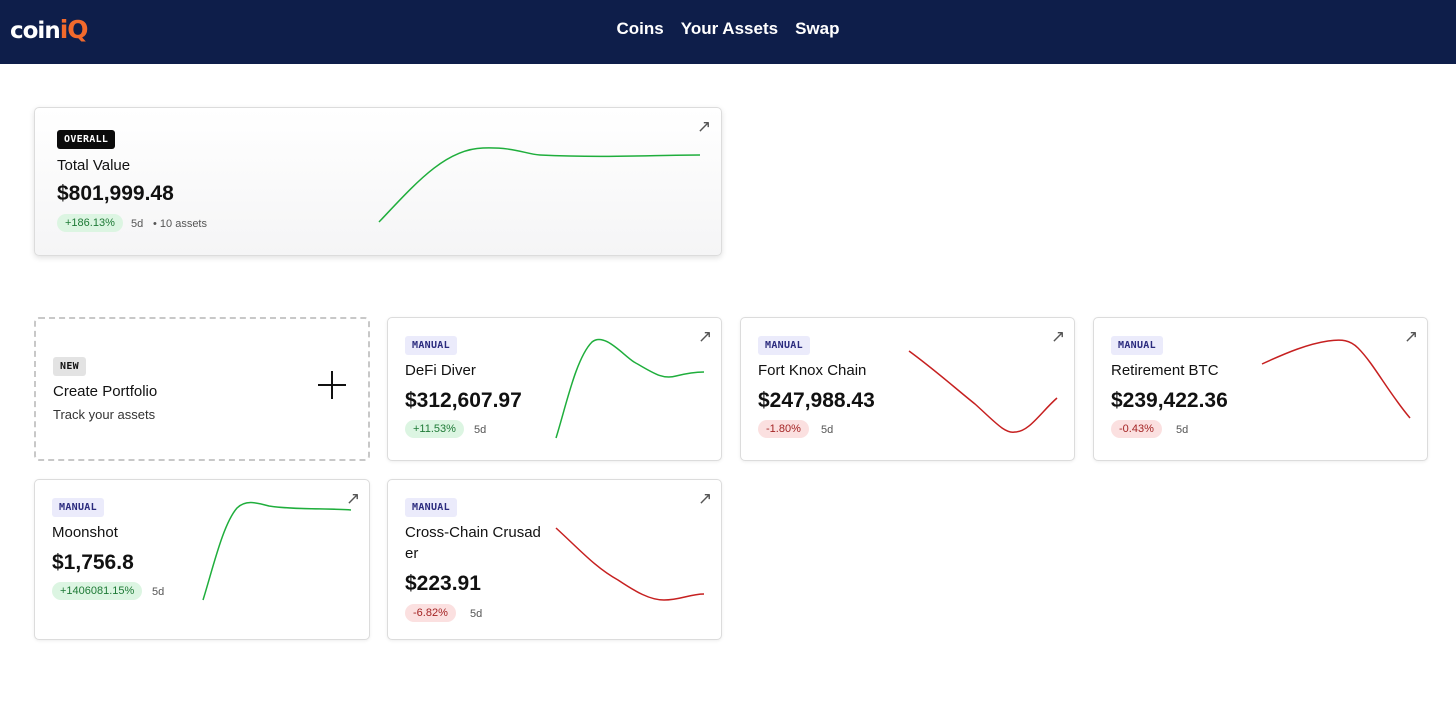 This screenshot has height=704, width=1456. Describe the element at coordinates (1165, 370) in the screenshot. I see `card-title: Retirement BTC` at that location.